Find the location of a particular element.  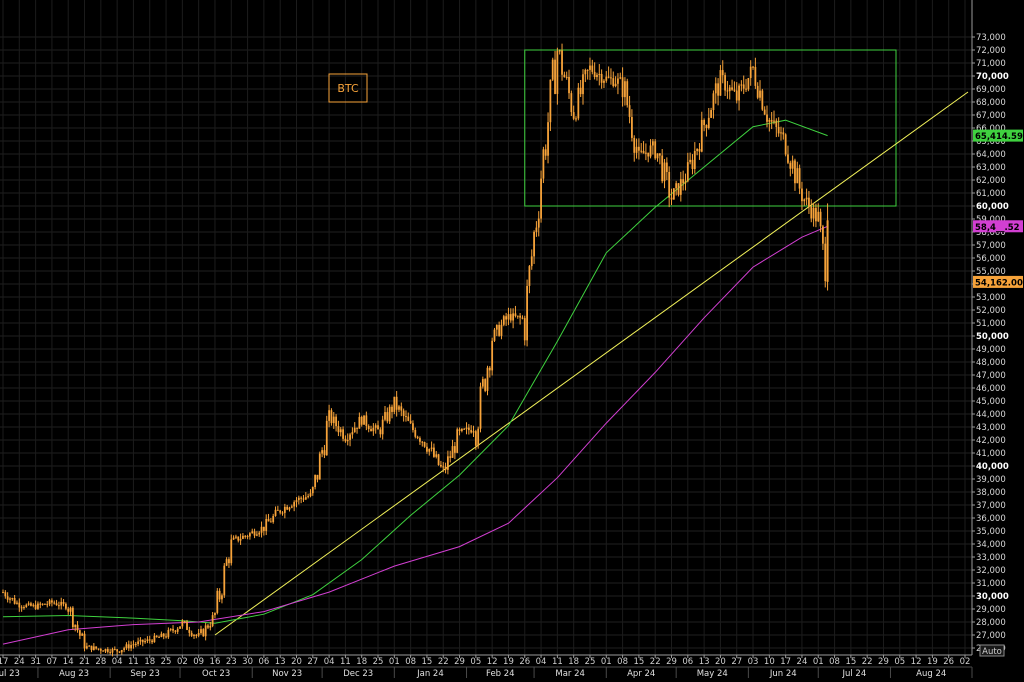

consolidation-box is located at coordinates (710, 128).